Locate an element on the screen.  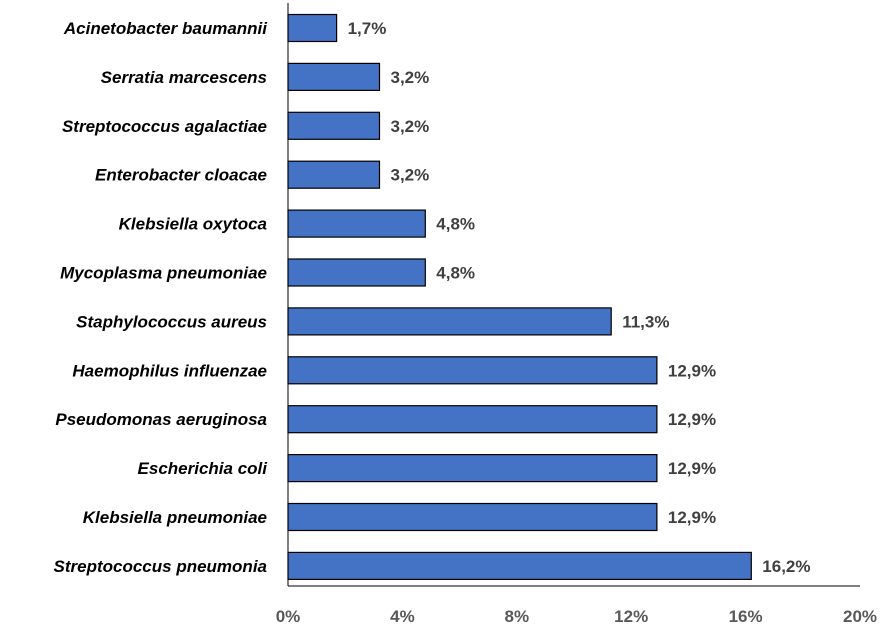
category-label: Streptococcus pneumonia is located at coordinates (160, 566).